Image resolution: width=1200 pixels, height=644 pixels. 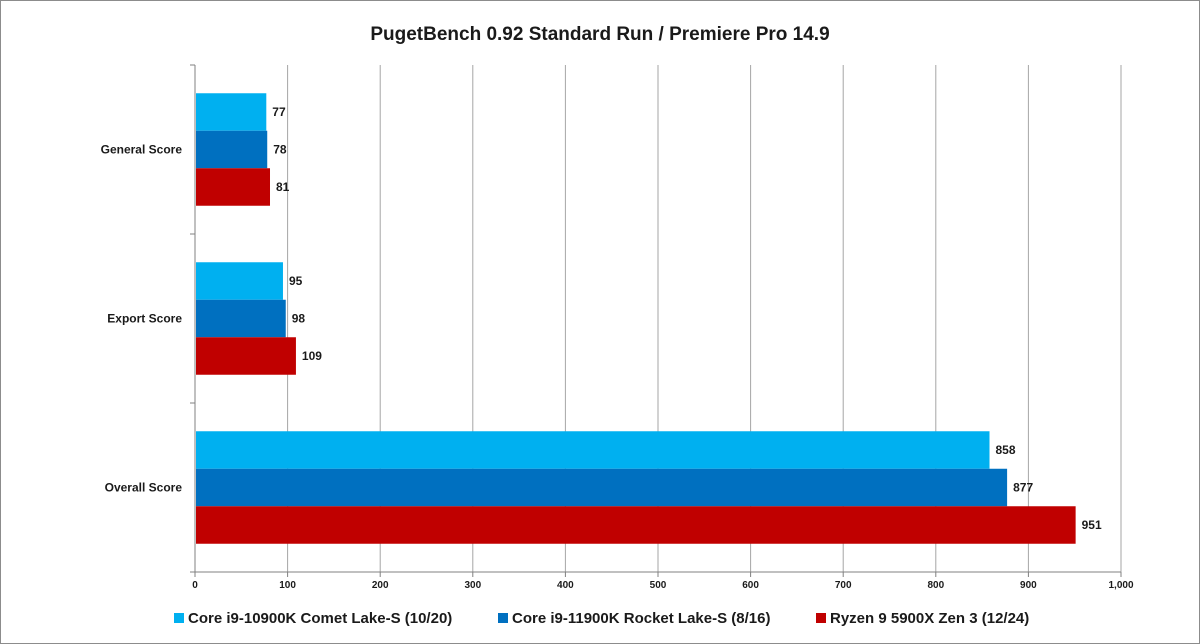 I want to click on category-label: Overall Score, so click(x=144, y=488).